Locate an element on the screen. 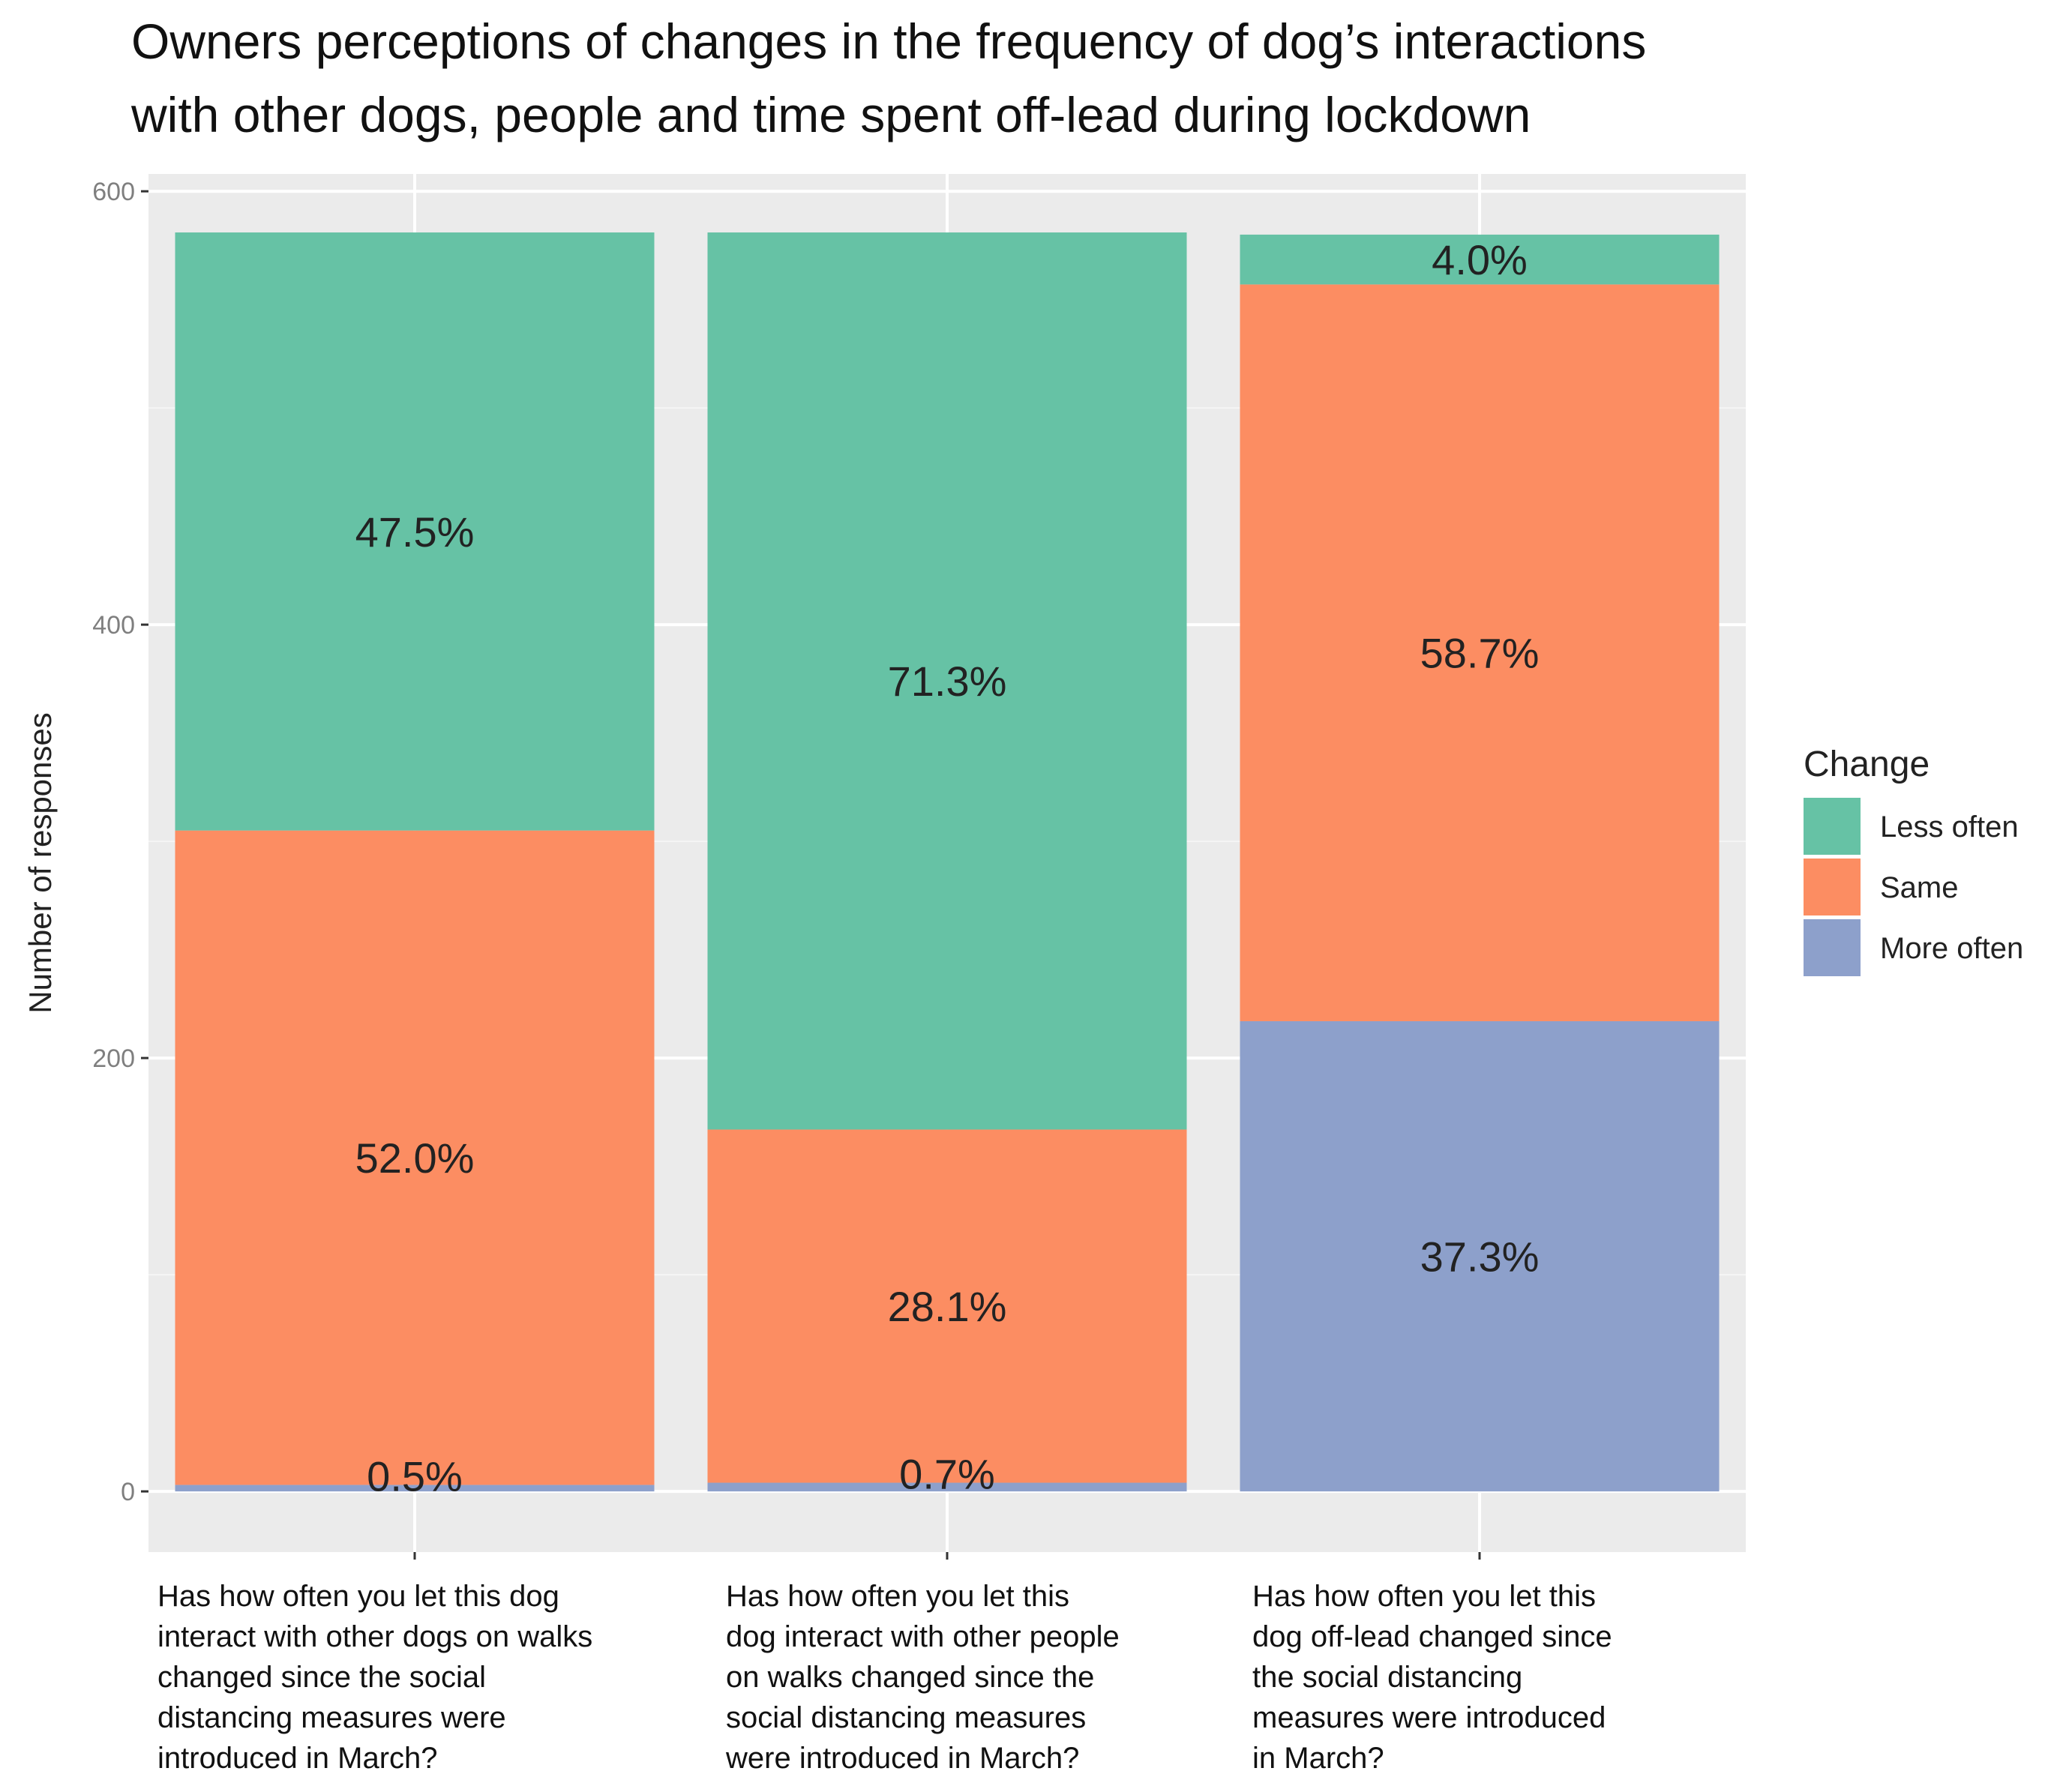  x-tick-label-line: were introduced in March? is located at coordinates (902, 1758).